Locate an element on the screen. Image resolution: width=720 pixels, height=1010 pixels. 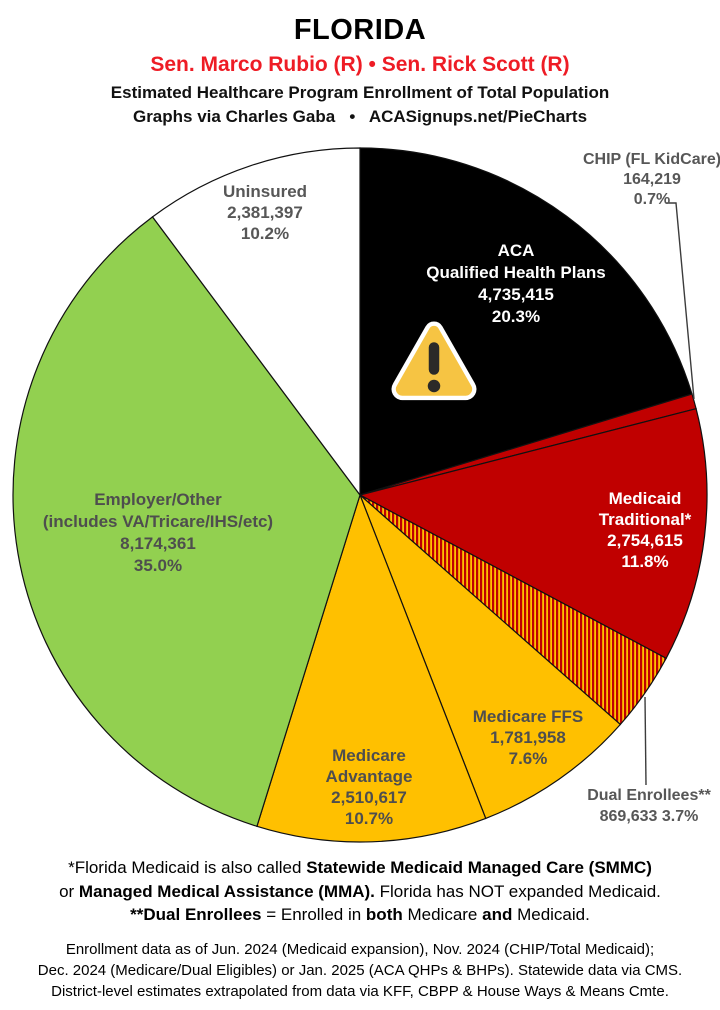
label-uninsured-value: 2,381,397 is located at coordinates (265, 212).